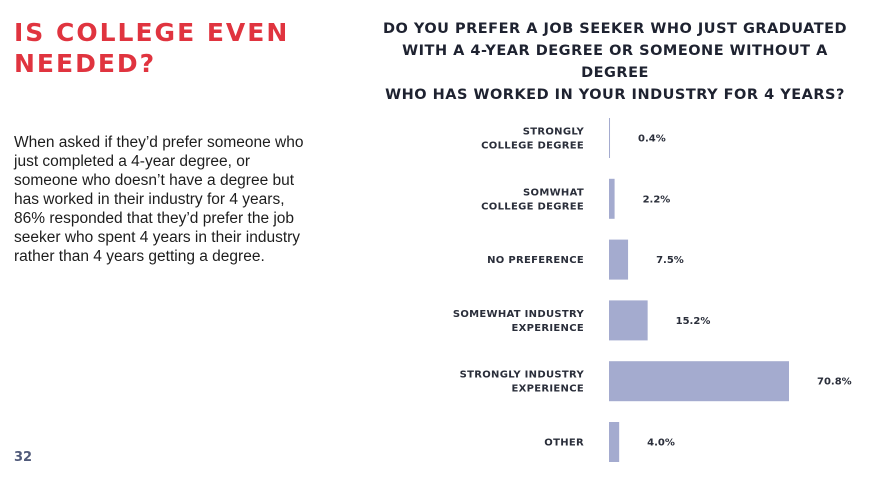 The image size is (871, 481). Describe the element at coordinates (652, 139) in the screenshot. I see `value-label: 0.4%` at that location.